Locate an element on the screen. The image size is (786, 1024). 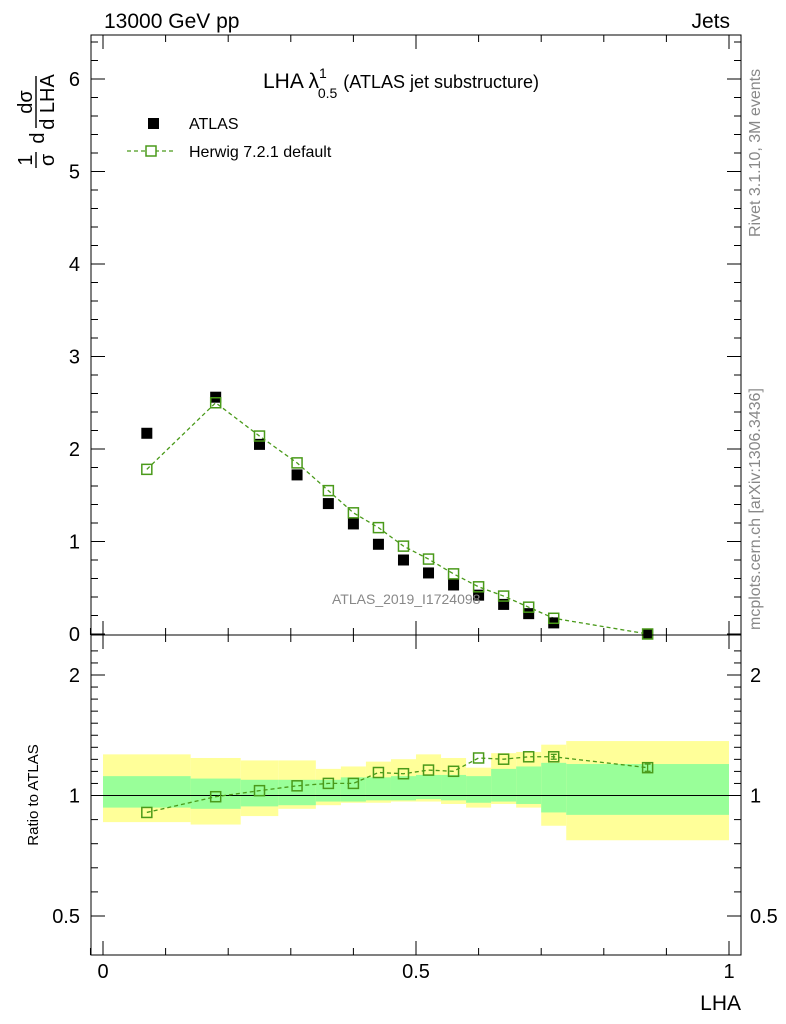
ratio-y-tick-label-left-2: 2 is located at coordinates (74, 676).